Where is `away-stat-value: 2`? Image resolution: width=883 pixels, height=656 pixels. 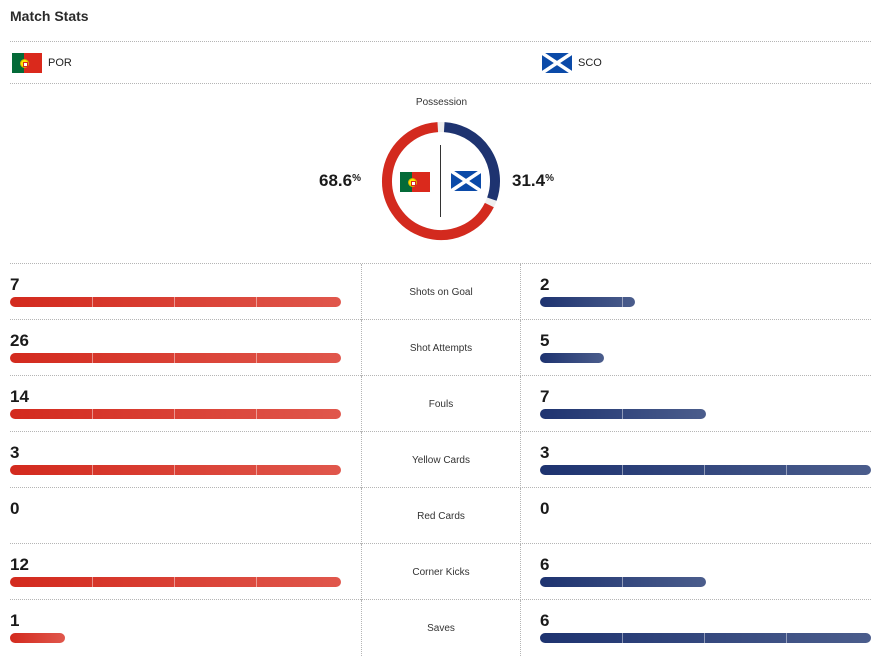
away-stat-value: 2 is located at coordinates (545, 284).